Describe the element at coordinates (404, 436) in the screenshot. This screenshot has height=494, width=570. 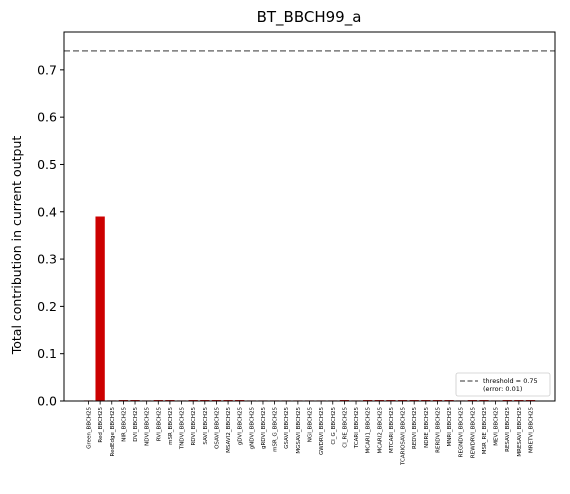
I see `x-tick-label: TCARIOSAVI_BBCH25` at that location.